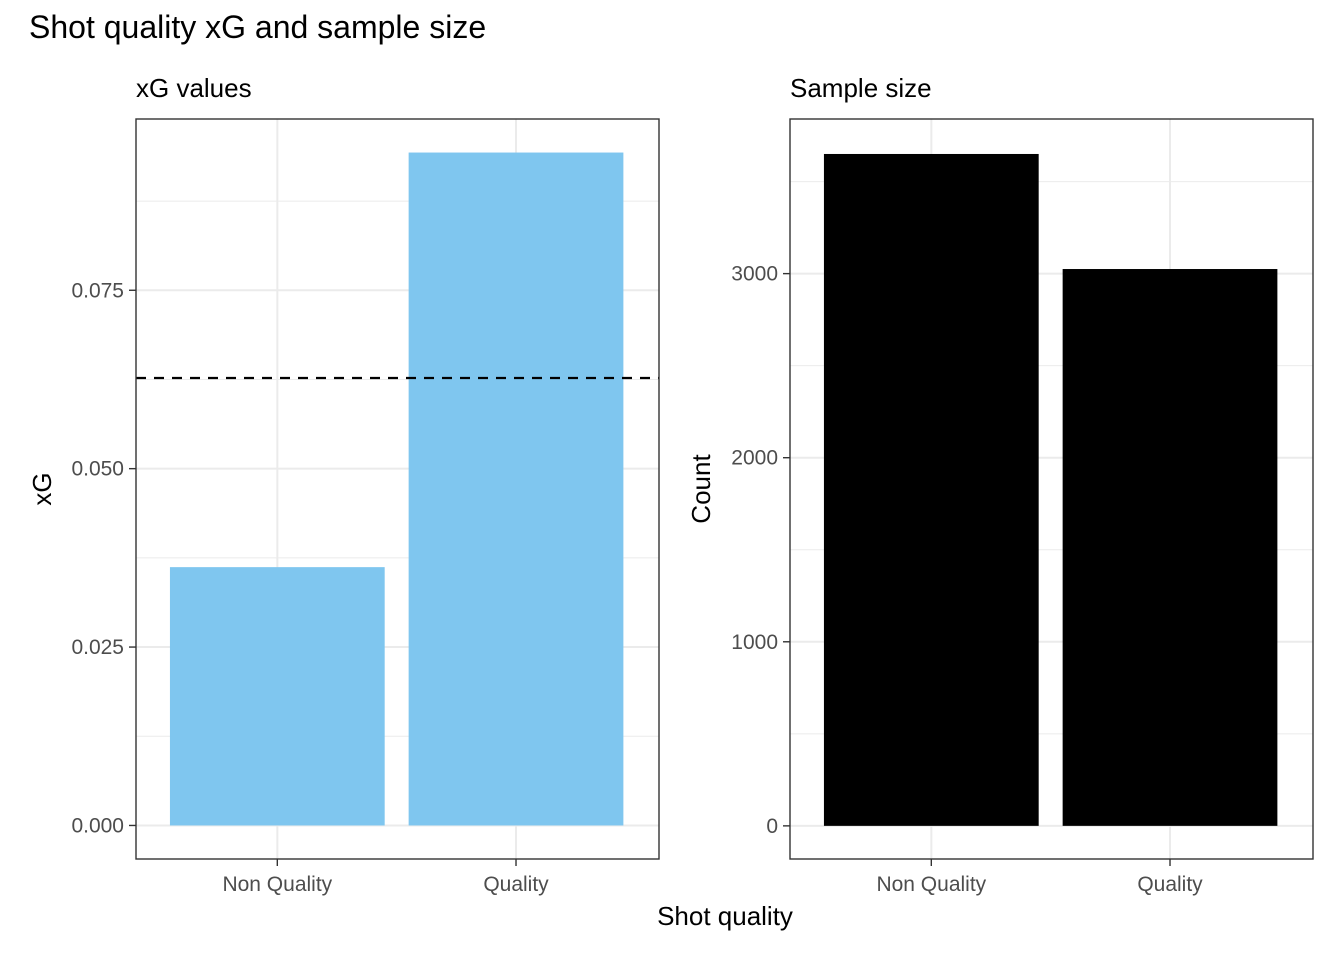 The image size is (1344, 960). What do you see at coordinates (42, 488) in the screenshot?
I see `xg-y-axis-title: xG` at bounding box center [42, 488].